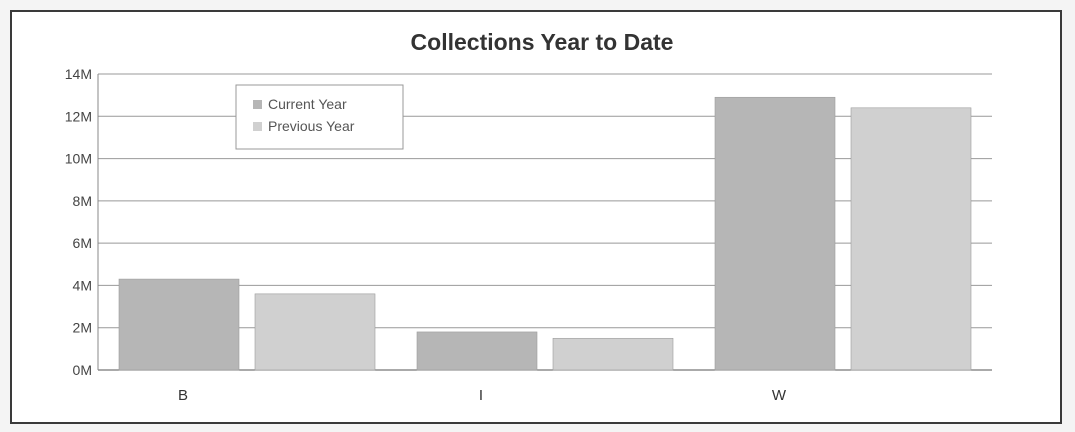  I want to click on bar-current-year-b, so click(179, 324).